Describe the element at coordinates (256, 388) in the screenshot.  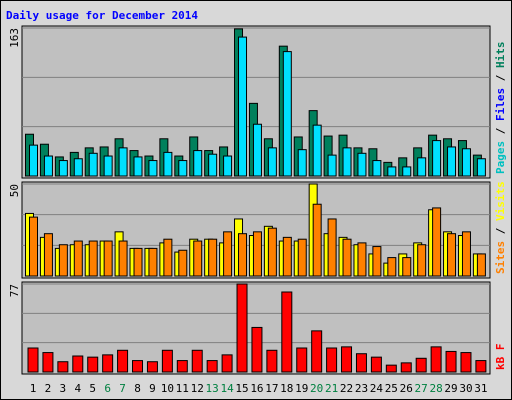
I see `x-tick-label: 16` at that location.